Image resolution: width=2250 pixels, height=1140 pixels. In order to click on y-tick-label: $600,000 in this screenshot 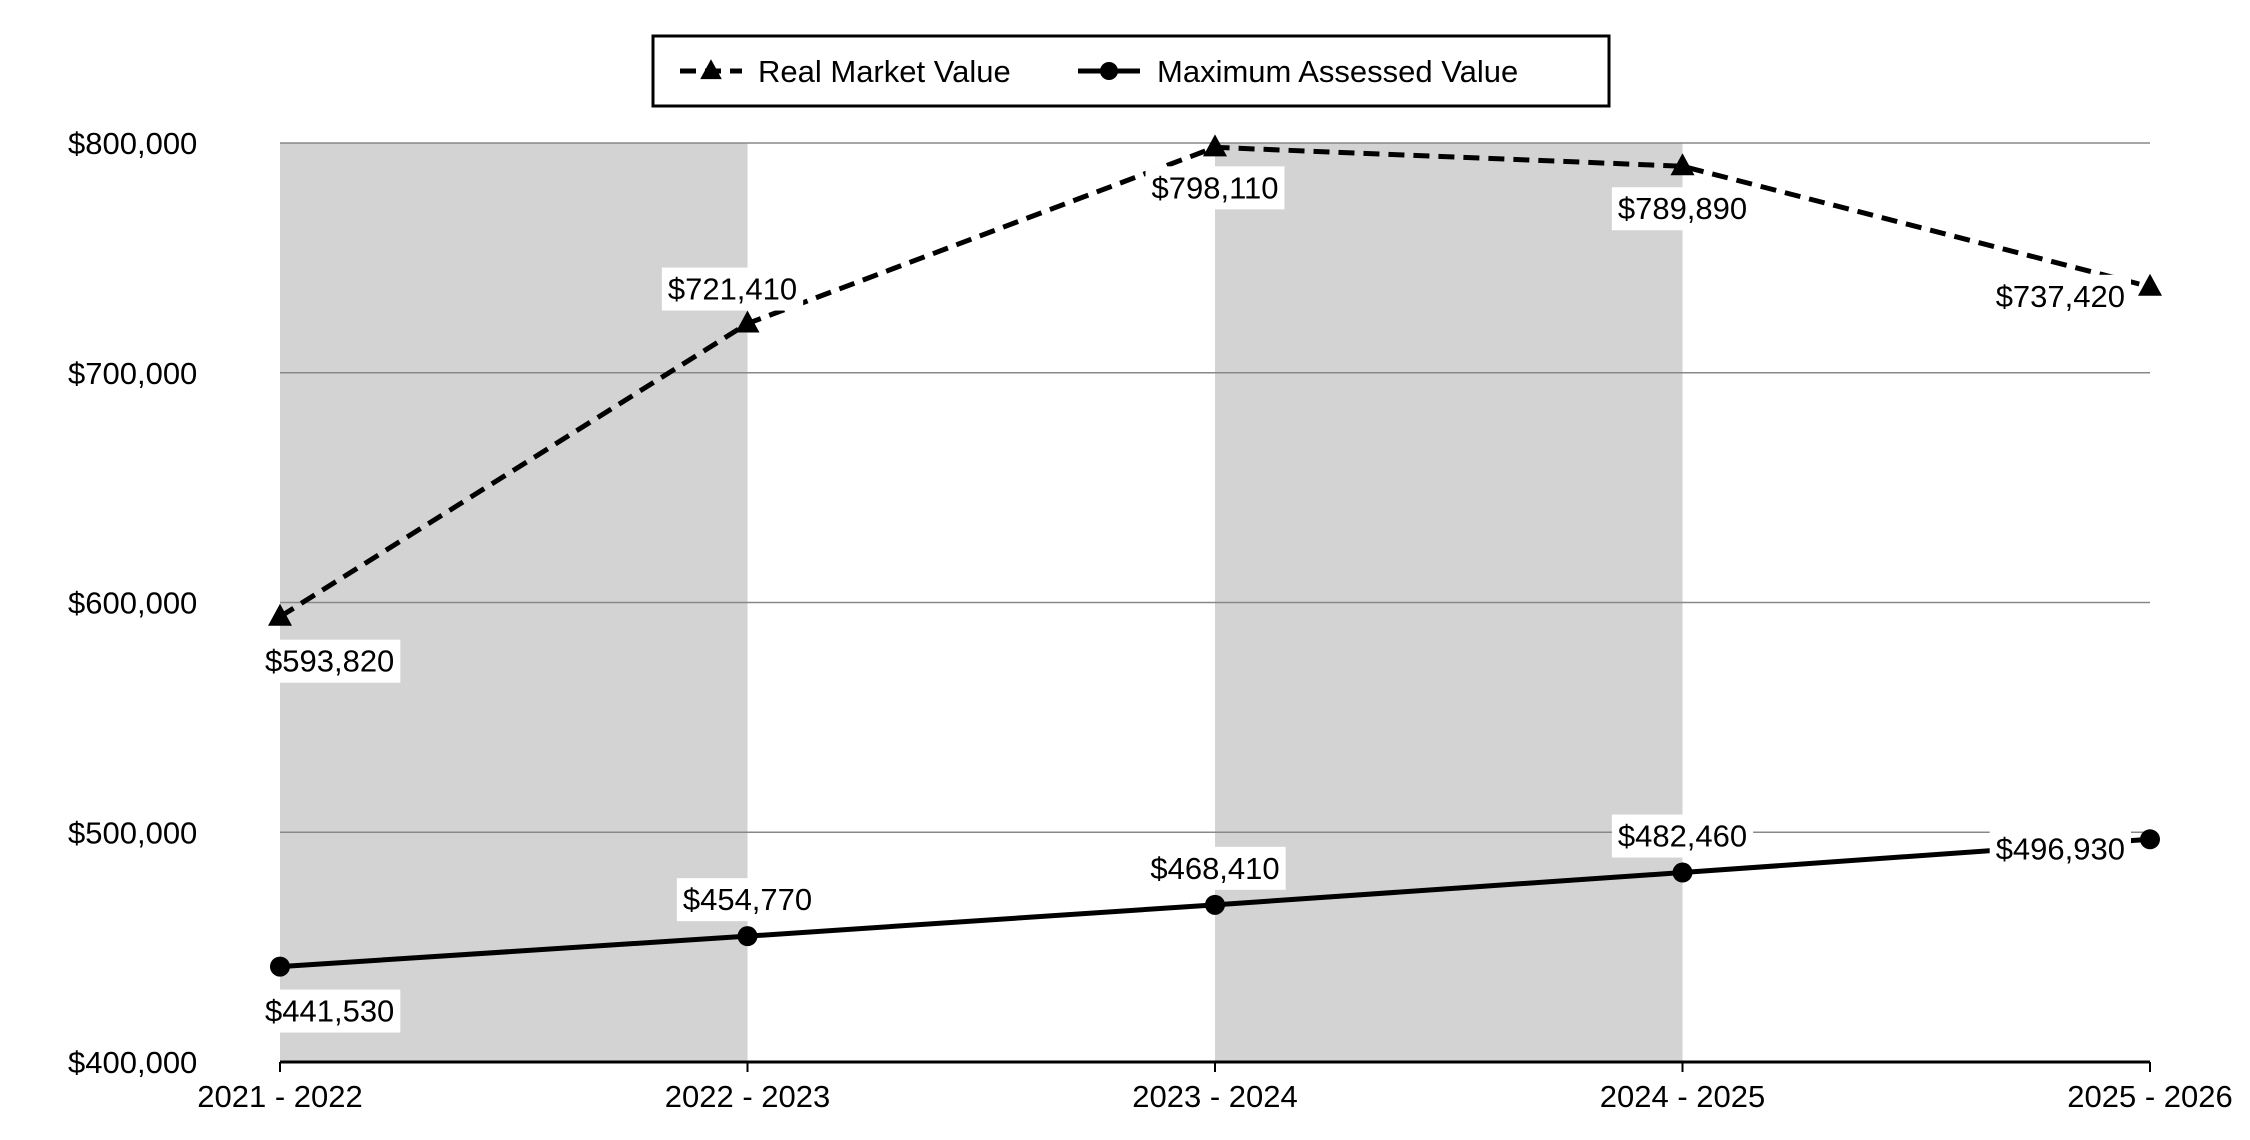, I will do `click(132, 603)`.